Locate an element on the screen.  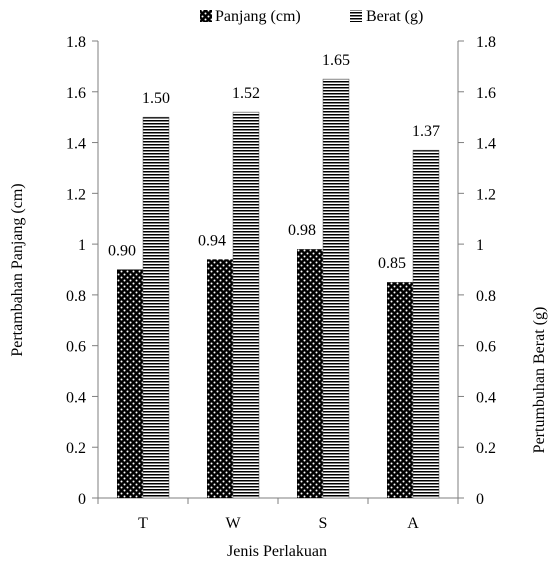
legend-item-berat: Berat (g) is located at coordinates (386, 16).